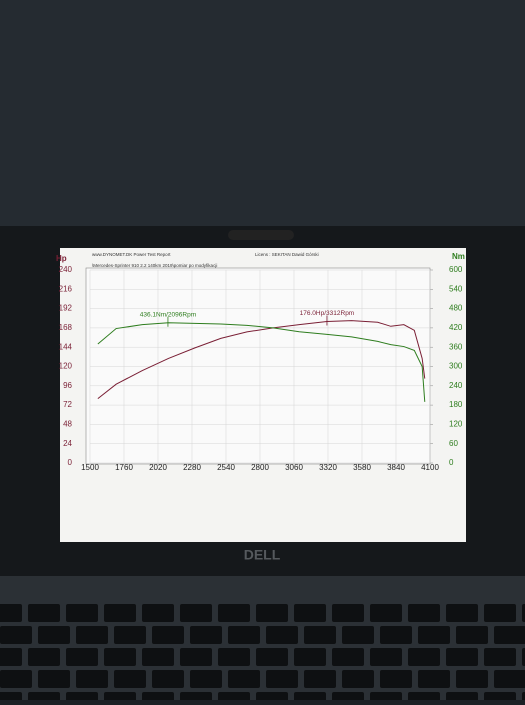  What do you see at coordinates (456, 327) in the screenshot?
I see `y2-tick-label: 420` at bounding box center [456, 327].